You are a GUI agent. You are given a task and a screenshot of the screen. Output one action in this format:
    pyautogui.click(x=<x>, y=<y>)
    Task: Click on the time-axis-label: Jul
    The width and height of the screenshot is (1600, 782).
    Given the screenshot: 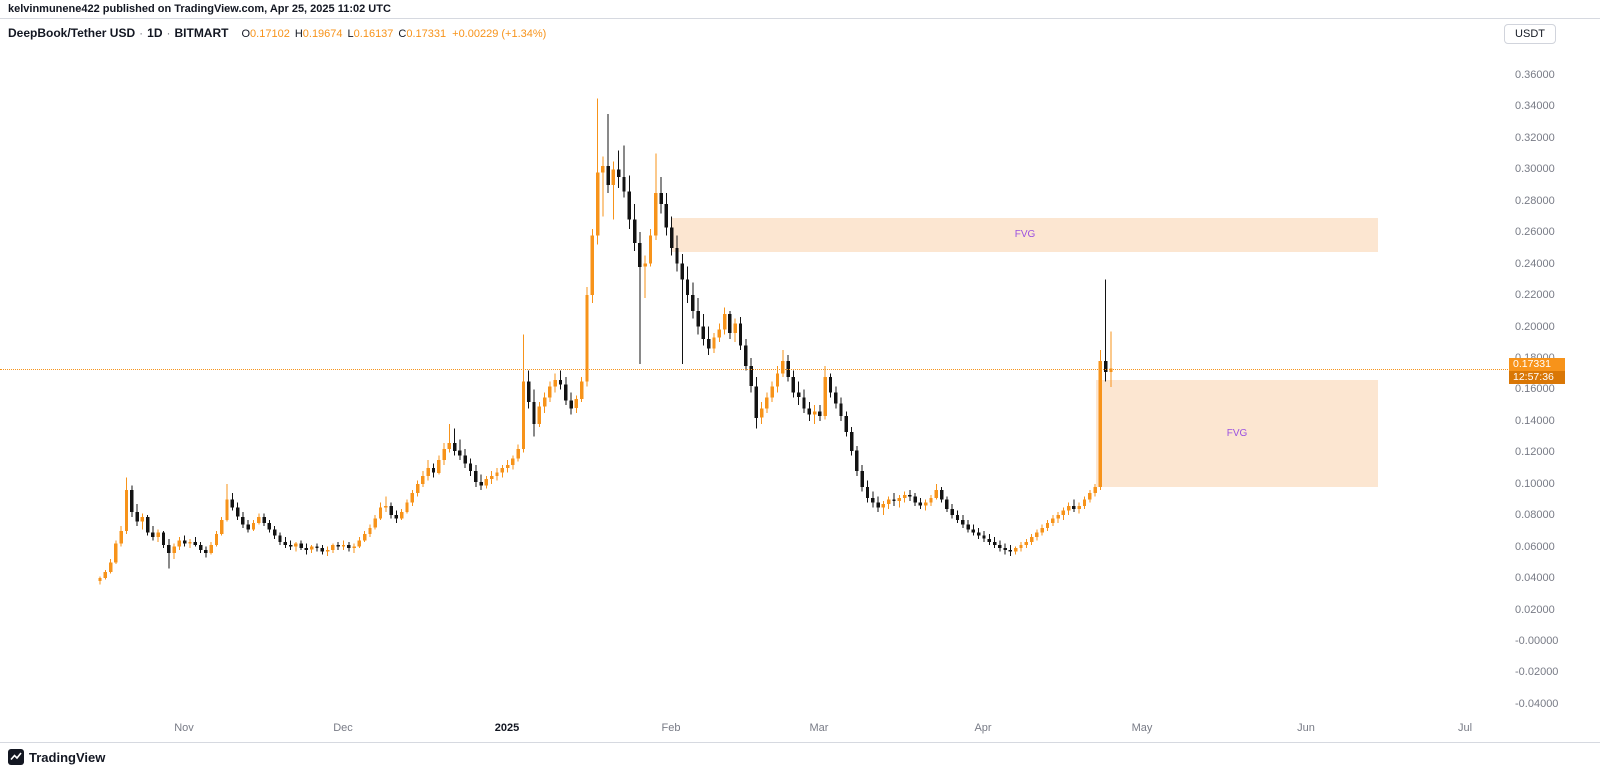 What is the action you would take?
    pyautogui.click(x=1465, y=728)
    